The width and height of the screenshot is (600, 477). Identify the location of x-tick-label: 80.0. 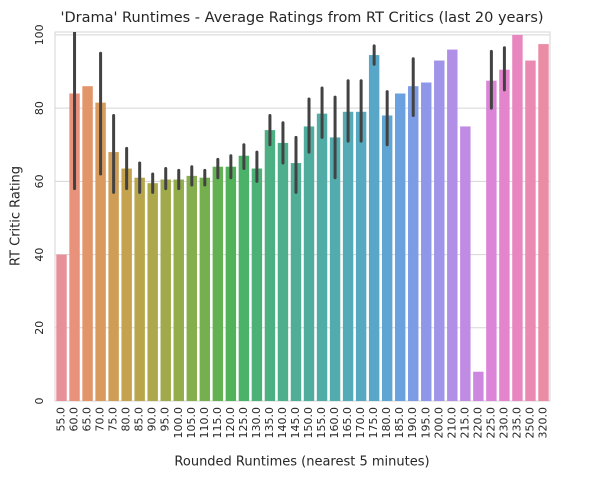
(126, 419).